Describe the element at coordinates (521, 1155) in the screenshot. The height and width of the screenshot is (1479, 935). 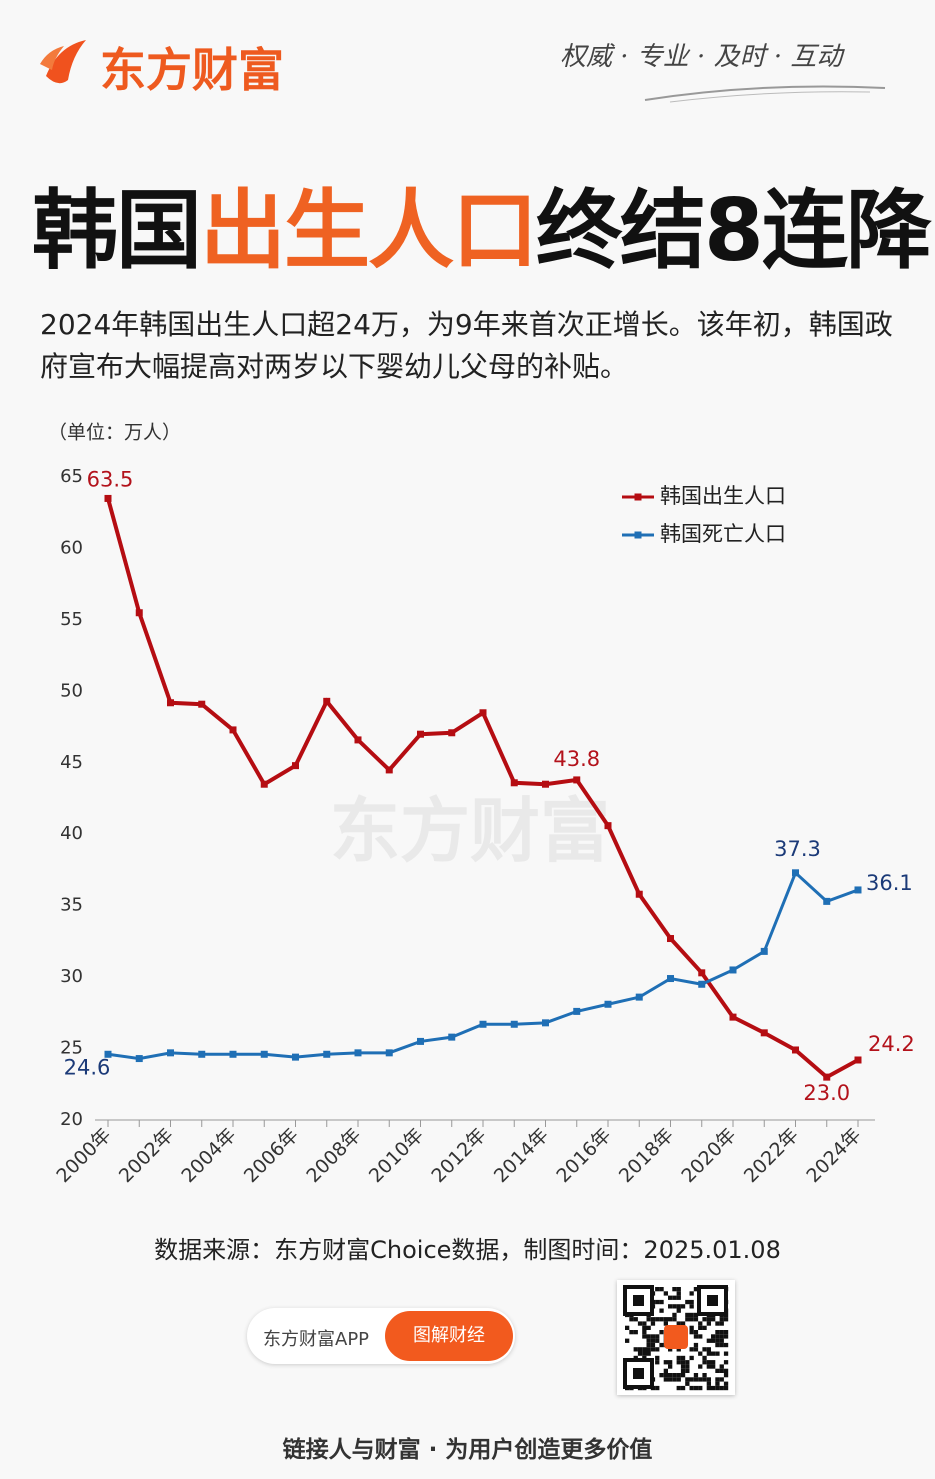
I see `x-tick-label: 2014年` at that location.